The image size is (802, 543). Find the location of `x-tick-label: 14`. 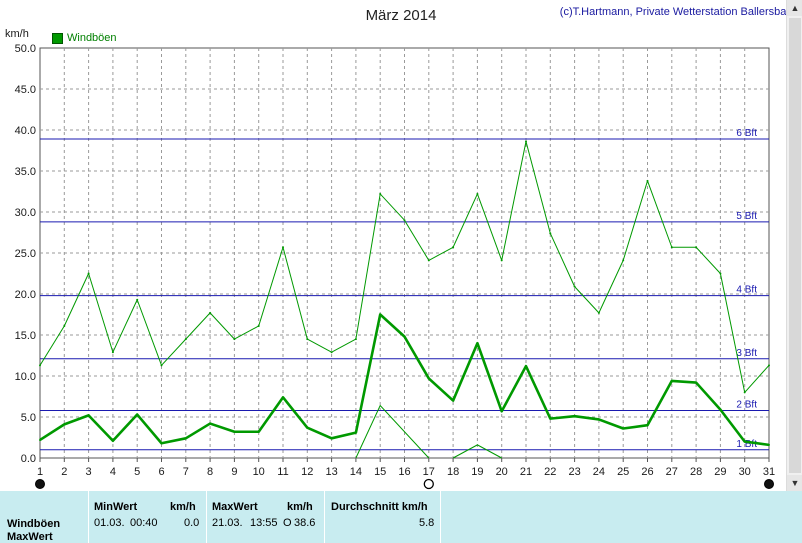

x-tick-label: 14 is located at coordinates (356, 472).